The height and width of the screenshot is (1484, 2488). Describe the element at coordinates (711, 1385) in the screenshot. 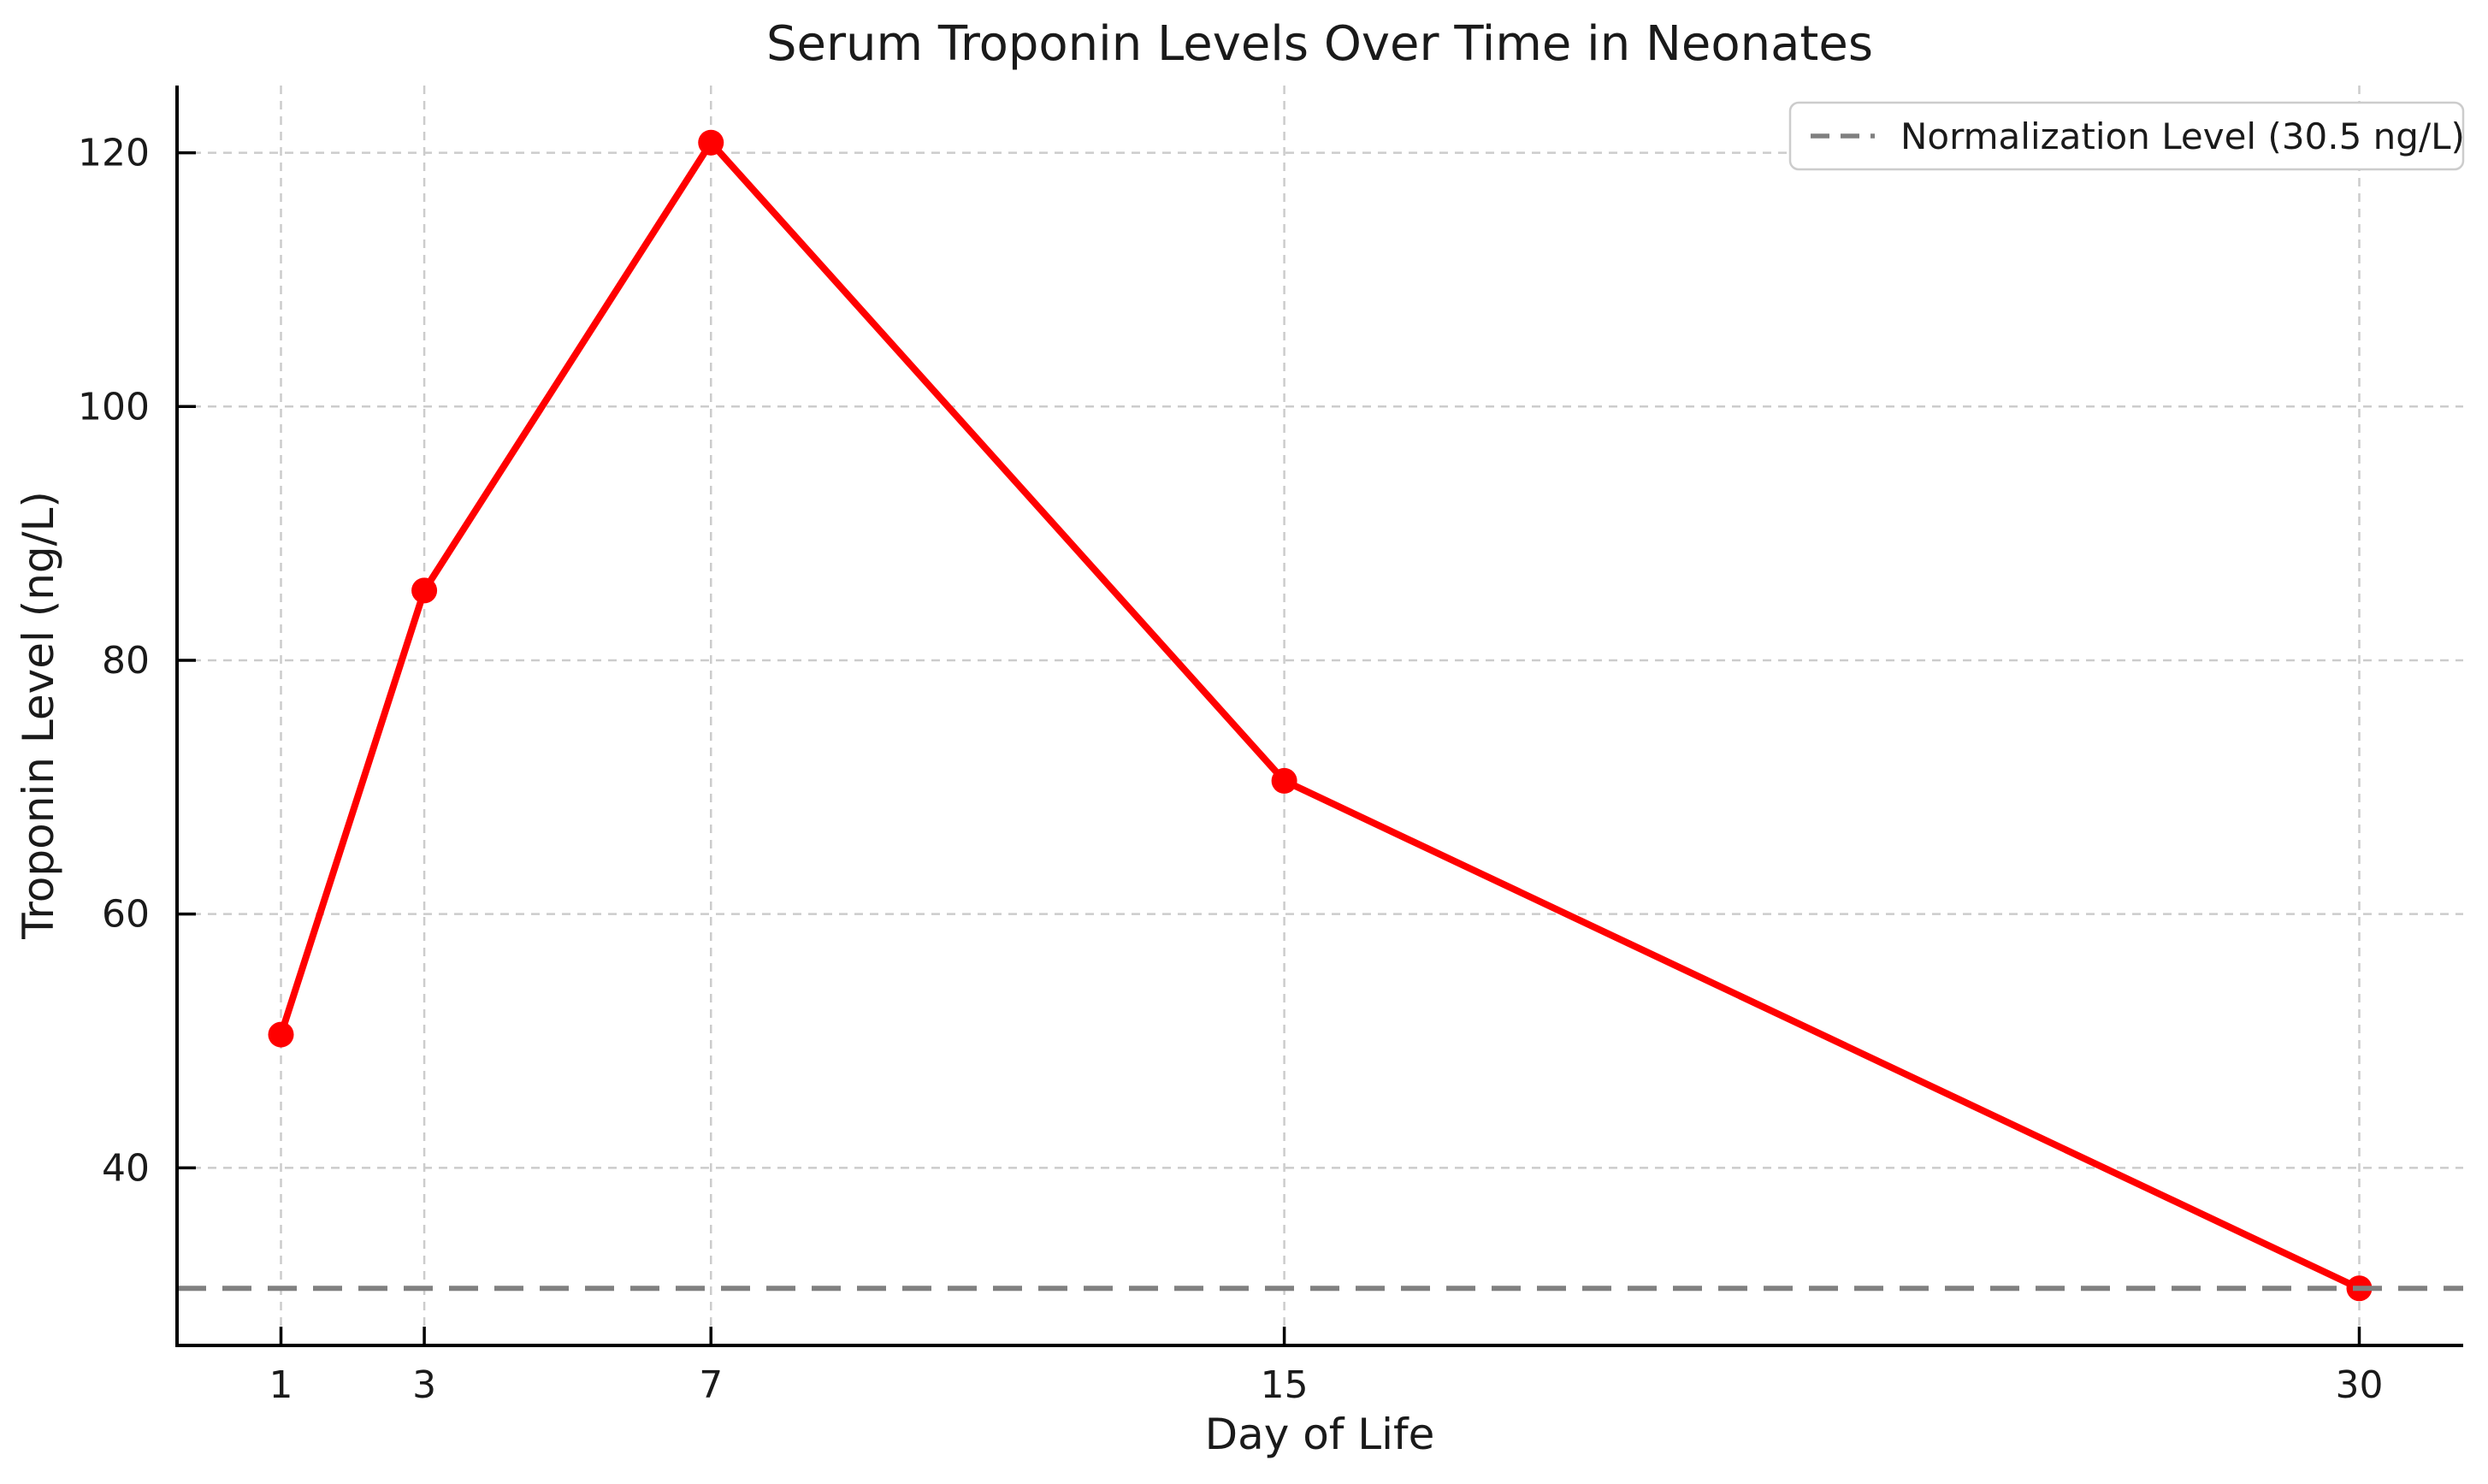

I see `x-tick-label: 7` at that location.